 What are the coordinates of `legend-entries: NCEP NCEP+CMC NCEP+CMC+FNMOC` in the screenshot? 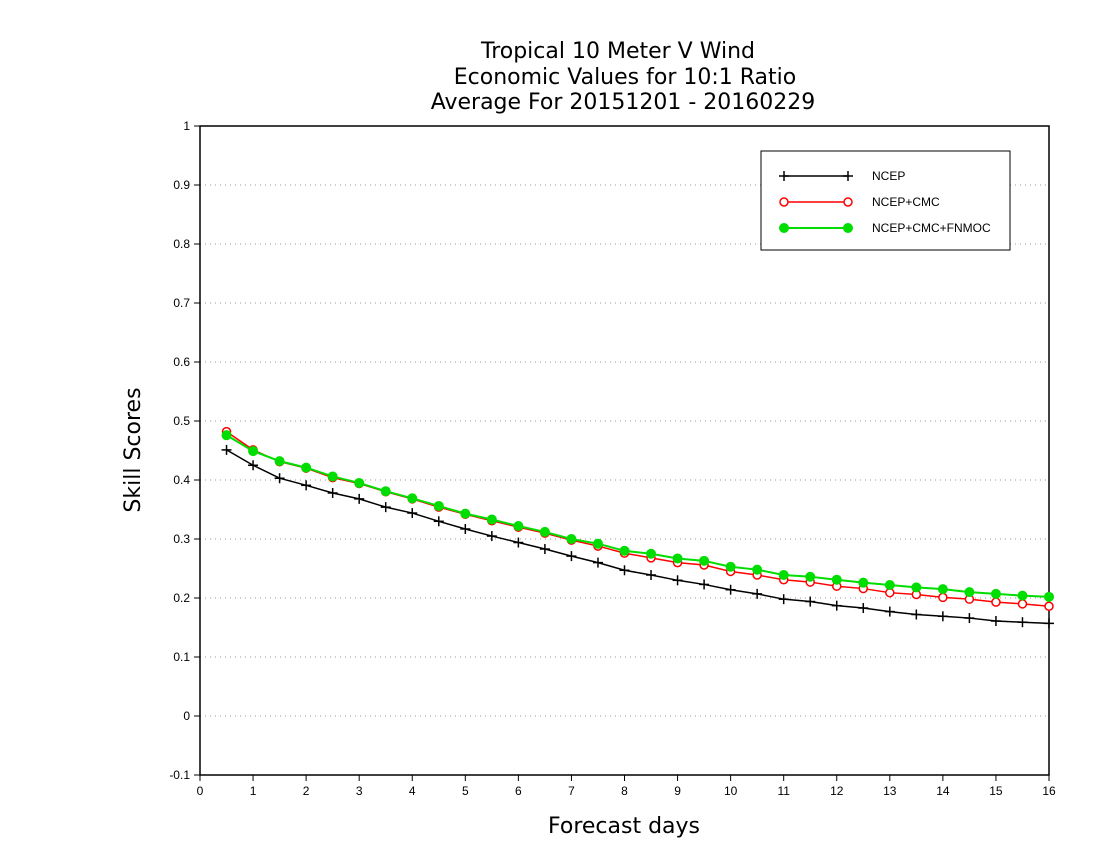 It's located at (885, 202).